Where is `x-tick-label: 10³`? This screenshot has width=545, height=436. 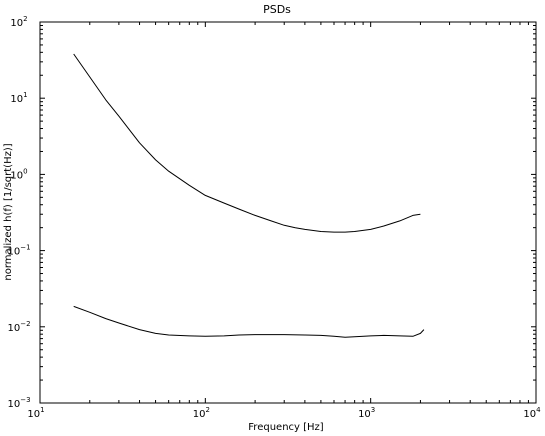 x-tick-label: 10³ is located at coordinates (366, 413).